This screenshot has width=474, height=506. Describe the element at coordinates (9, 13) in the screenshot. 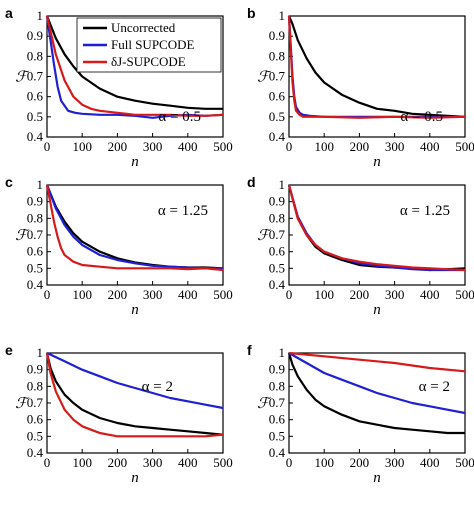

I see `panel-label: a` at that location.